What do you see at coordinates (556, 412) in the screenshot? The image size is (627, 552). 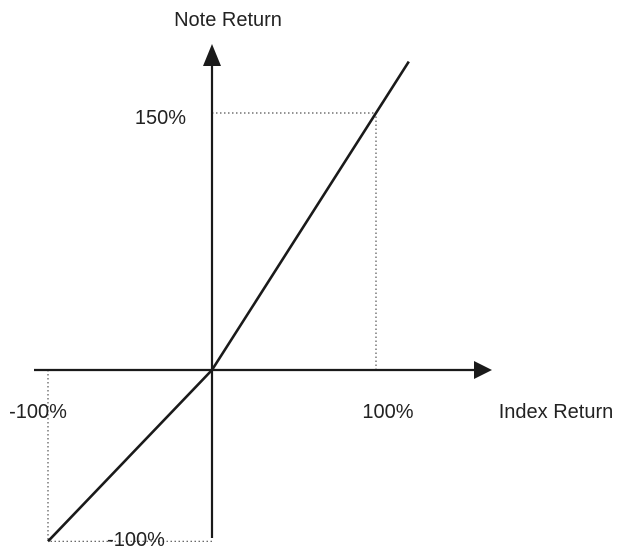 I see `x-axis-title: Index Return` at bounding box center [556, 412].